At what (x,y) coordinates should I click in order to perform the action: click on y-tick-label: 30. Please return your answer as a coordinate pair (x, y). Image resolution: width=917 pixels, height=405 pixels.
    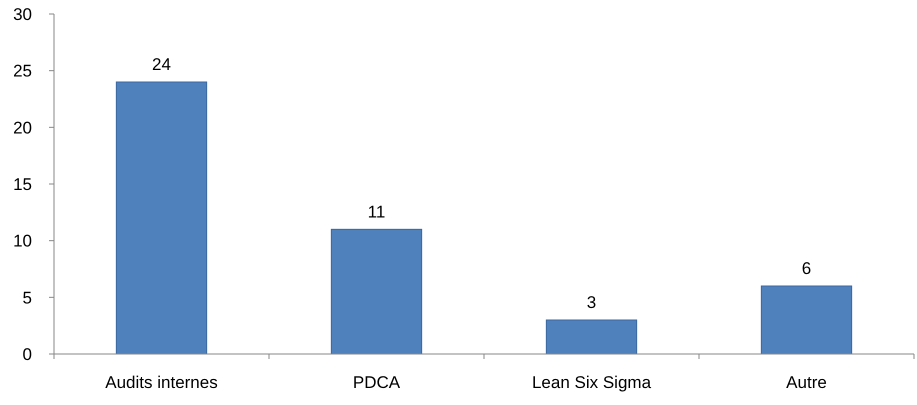
    Looking at the image, I should click on (22, 14).